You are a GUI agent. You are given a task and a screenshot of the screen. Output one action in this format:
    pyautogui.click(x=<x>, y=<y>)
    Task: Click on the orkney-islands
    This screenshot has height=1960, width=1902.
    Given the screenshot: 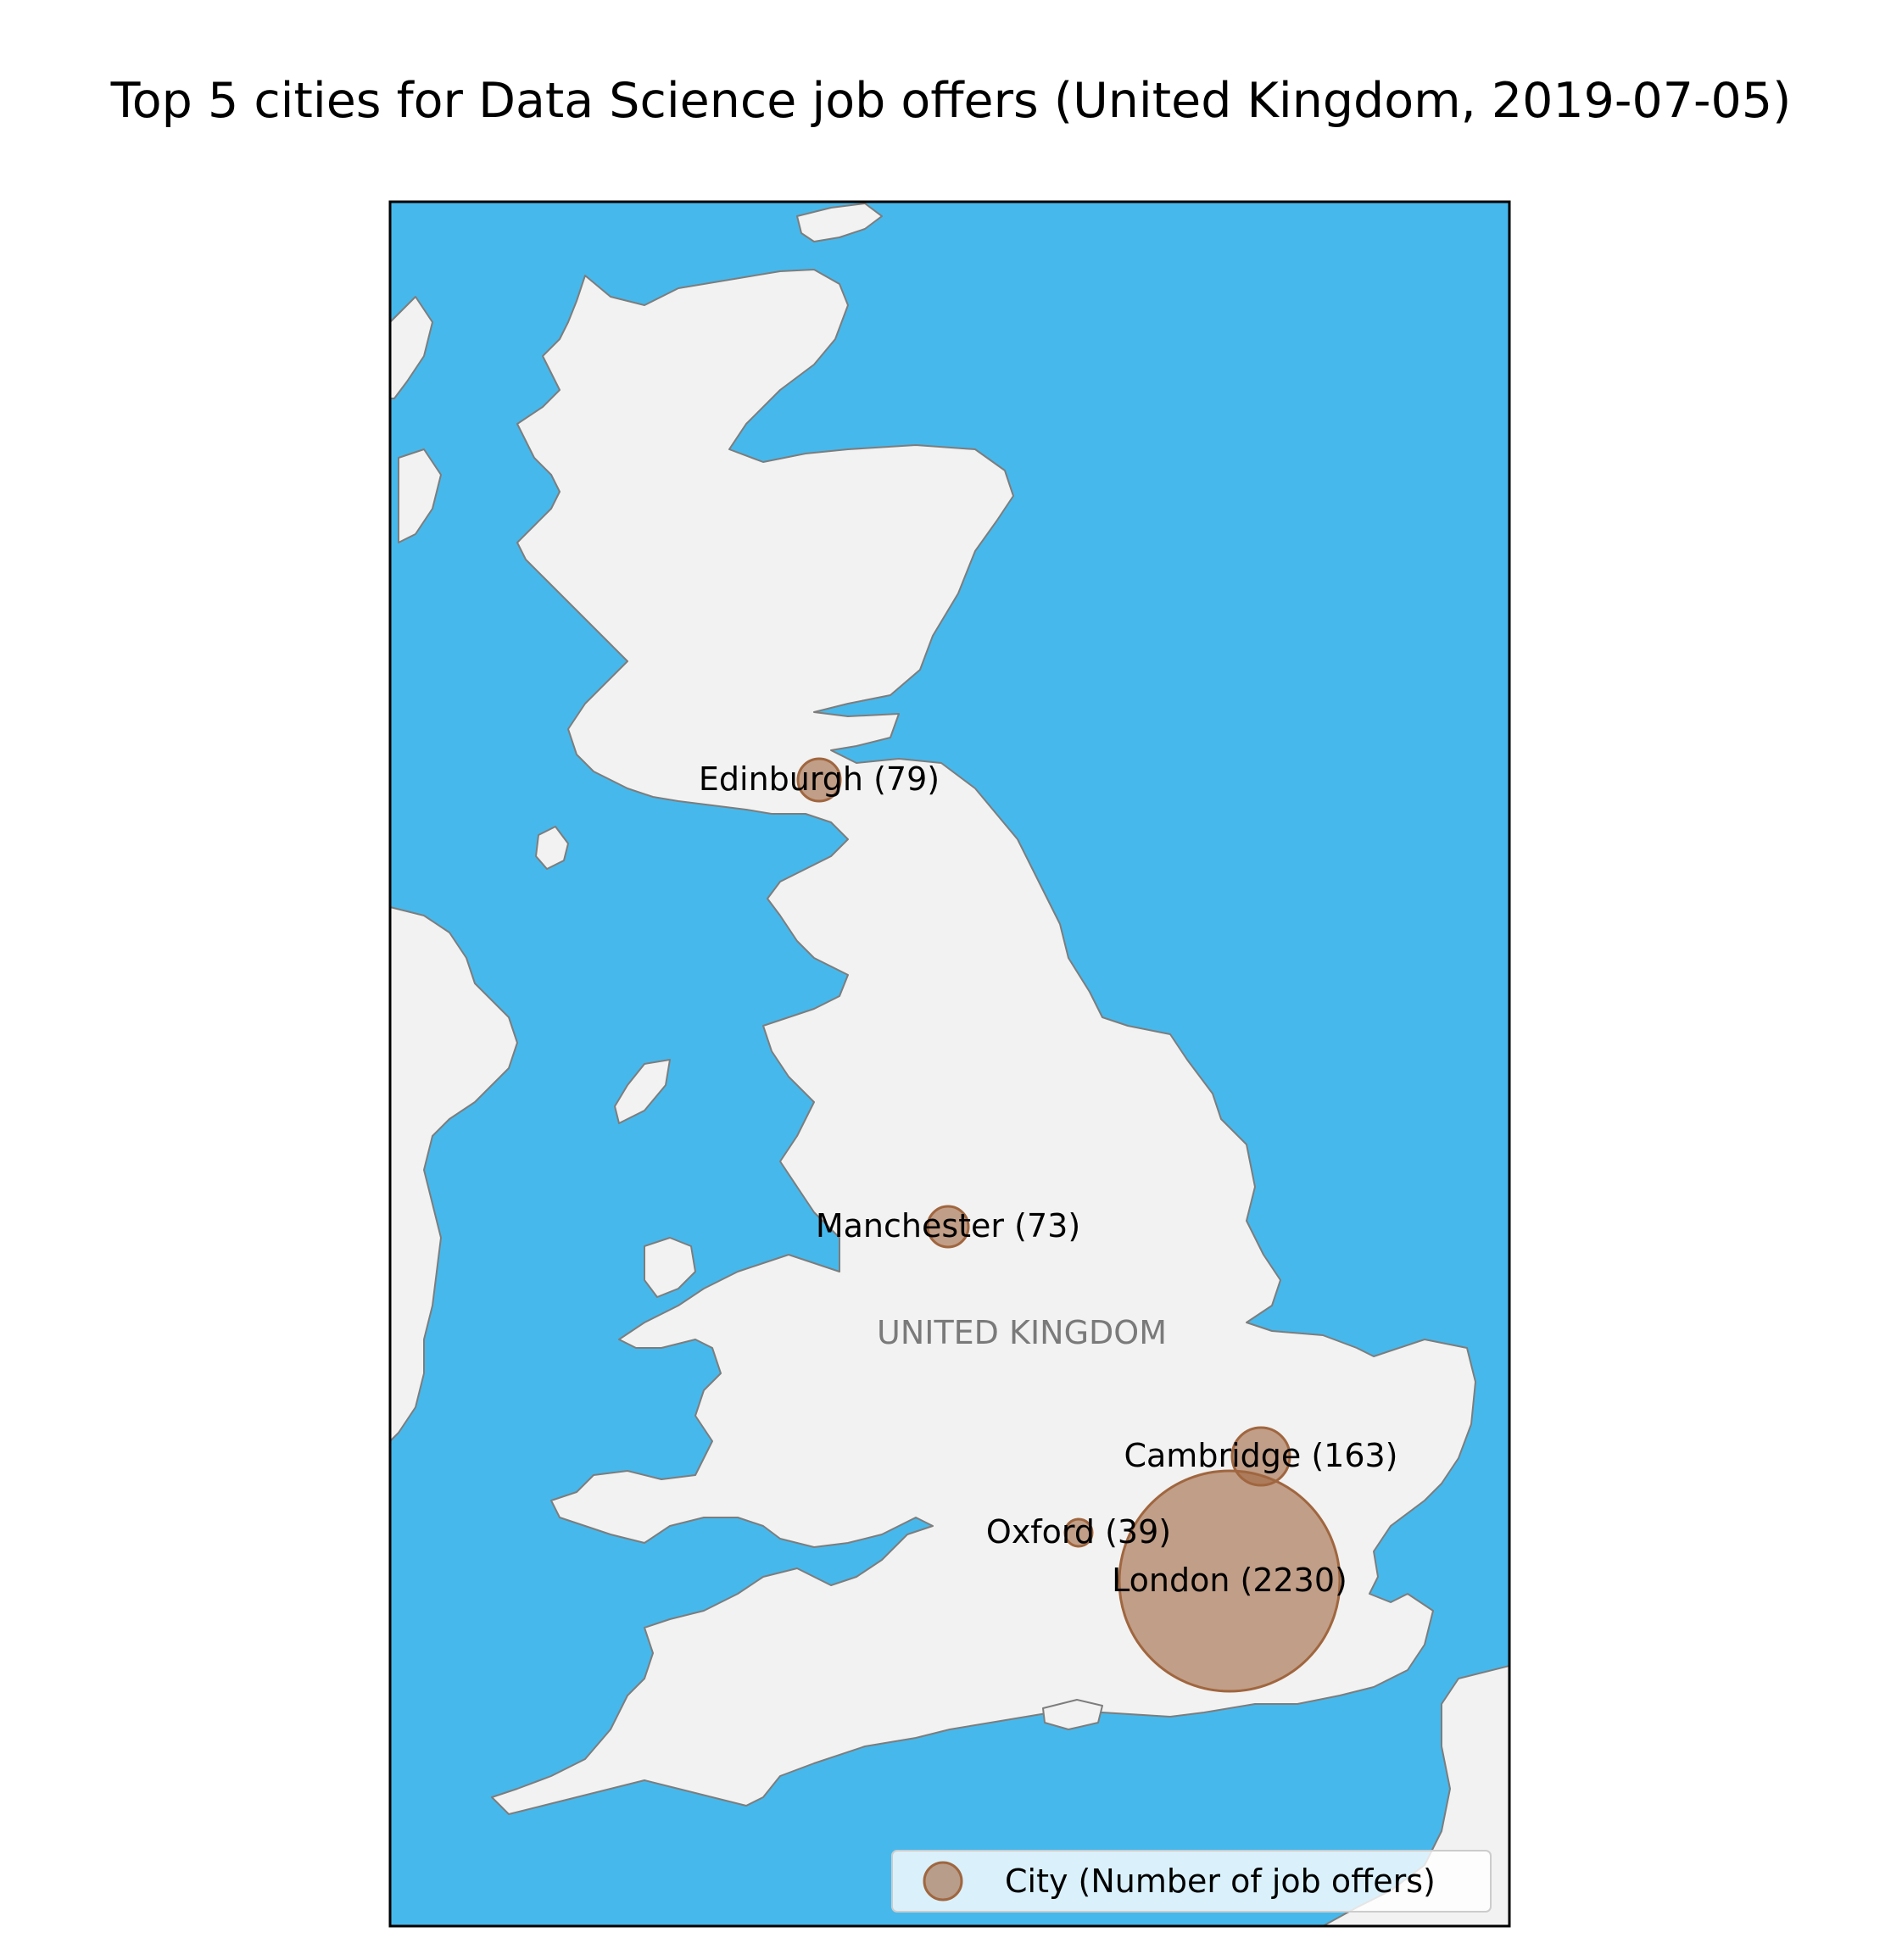 What is the action you would take?
    pyautogui.click(x=839, y=222)
    